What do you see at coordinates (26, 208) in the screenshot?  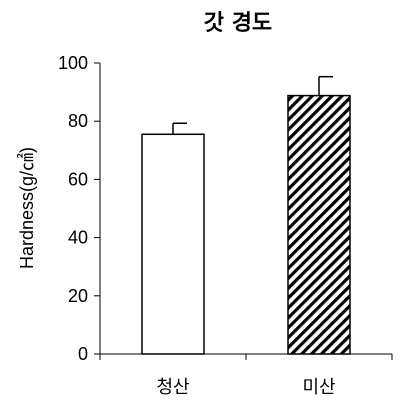 I see `y-axis-label: Hardness(g/㎠)` at bounding box center [26, 208].